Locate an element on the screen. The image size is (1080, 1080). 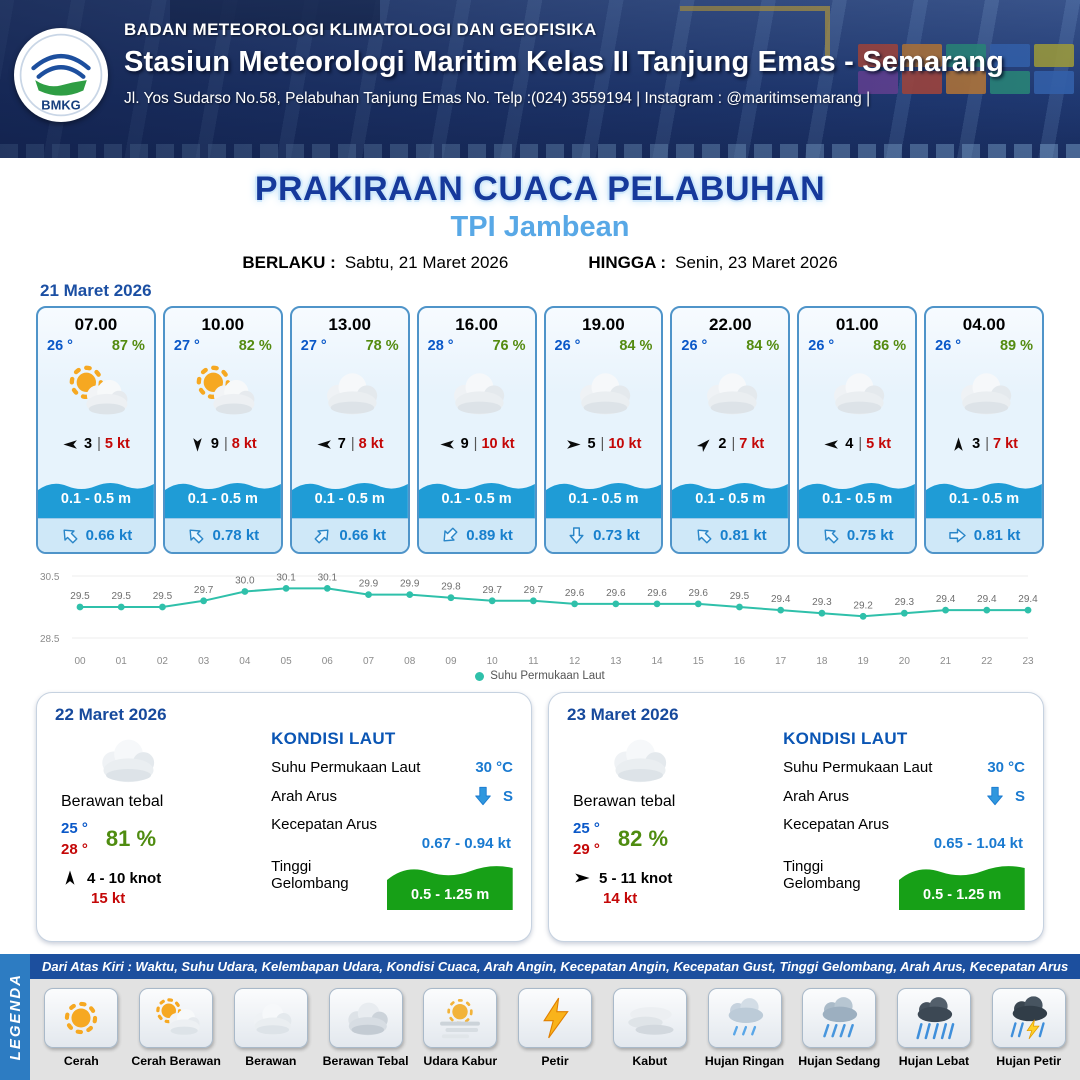
legend-items-row: Cerah Cerah Berawan Berawan Bera is located at coordinates (555, 1029).